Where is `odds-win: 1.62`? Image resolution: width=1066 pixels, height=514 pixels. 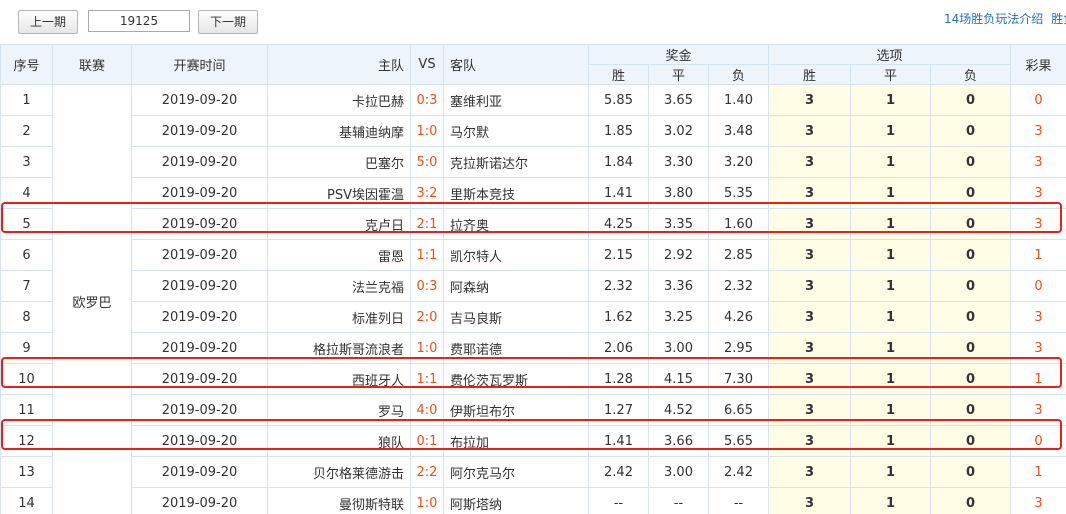 odds-win: 1.62 is located at coordinates (618, 317).